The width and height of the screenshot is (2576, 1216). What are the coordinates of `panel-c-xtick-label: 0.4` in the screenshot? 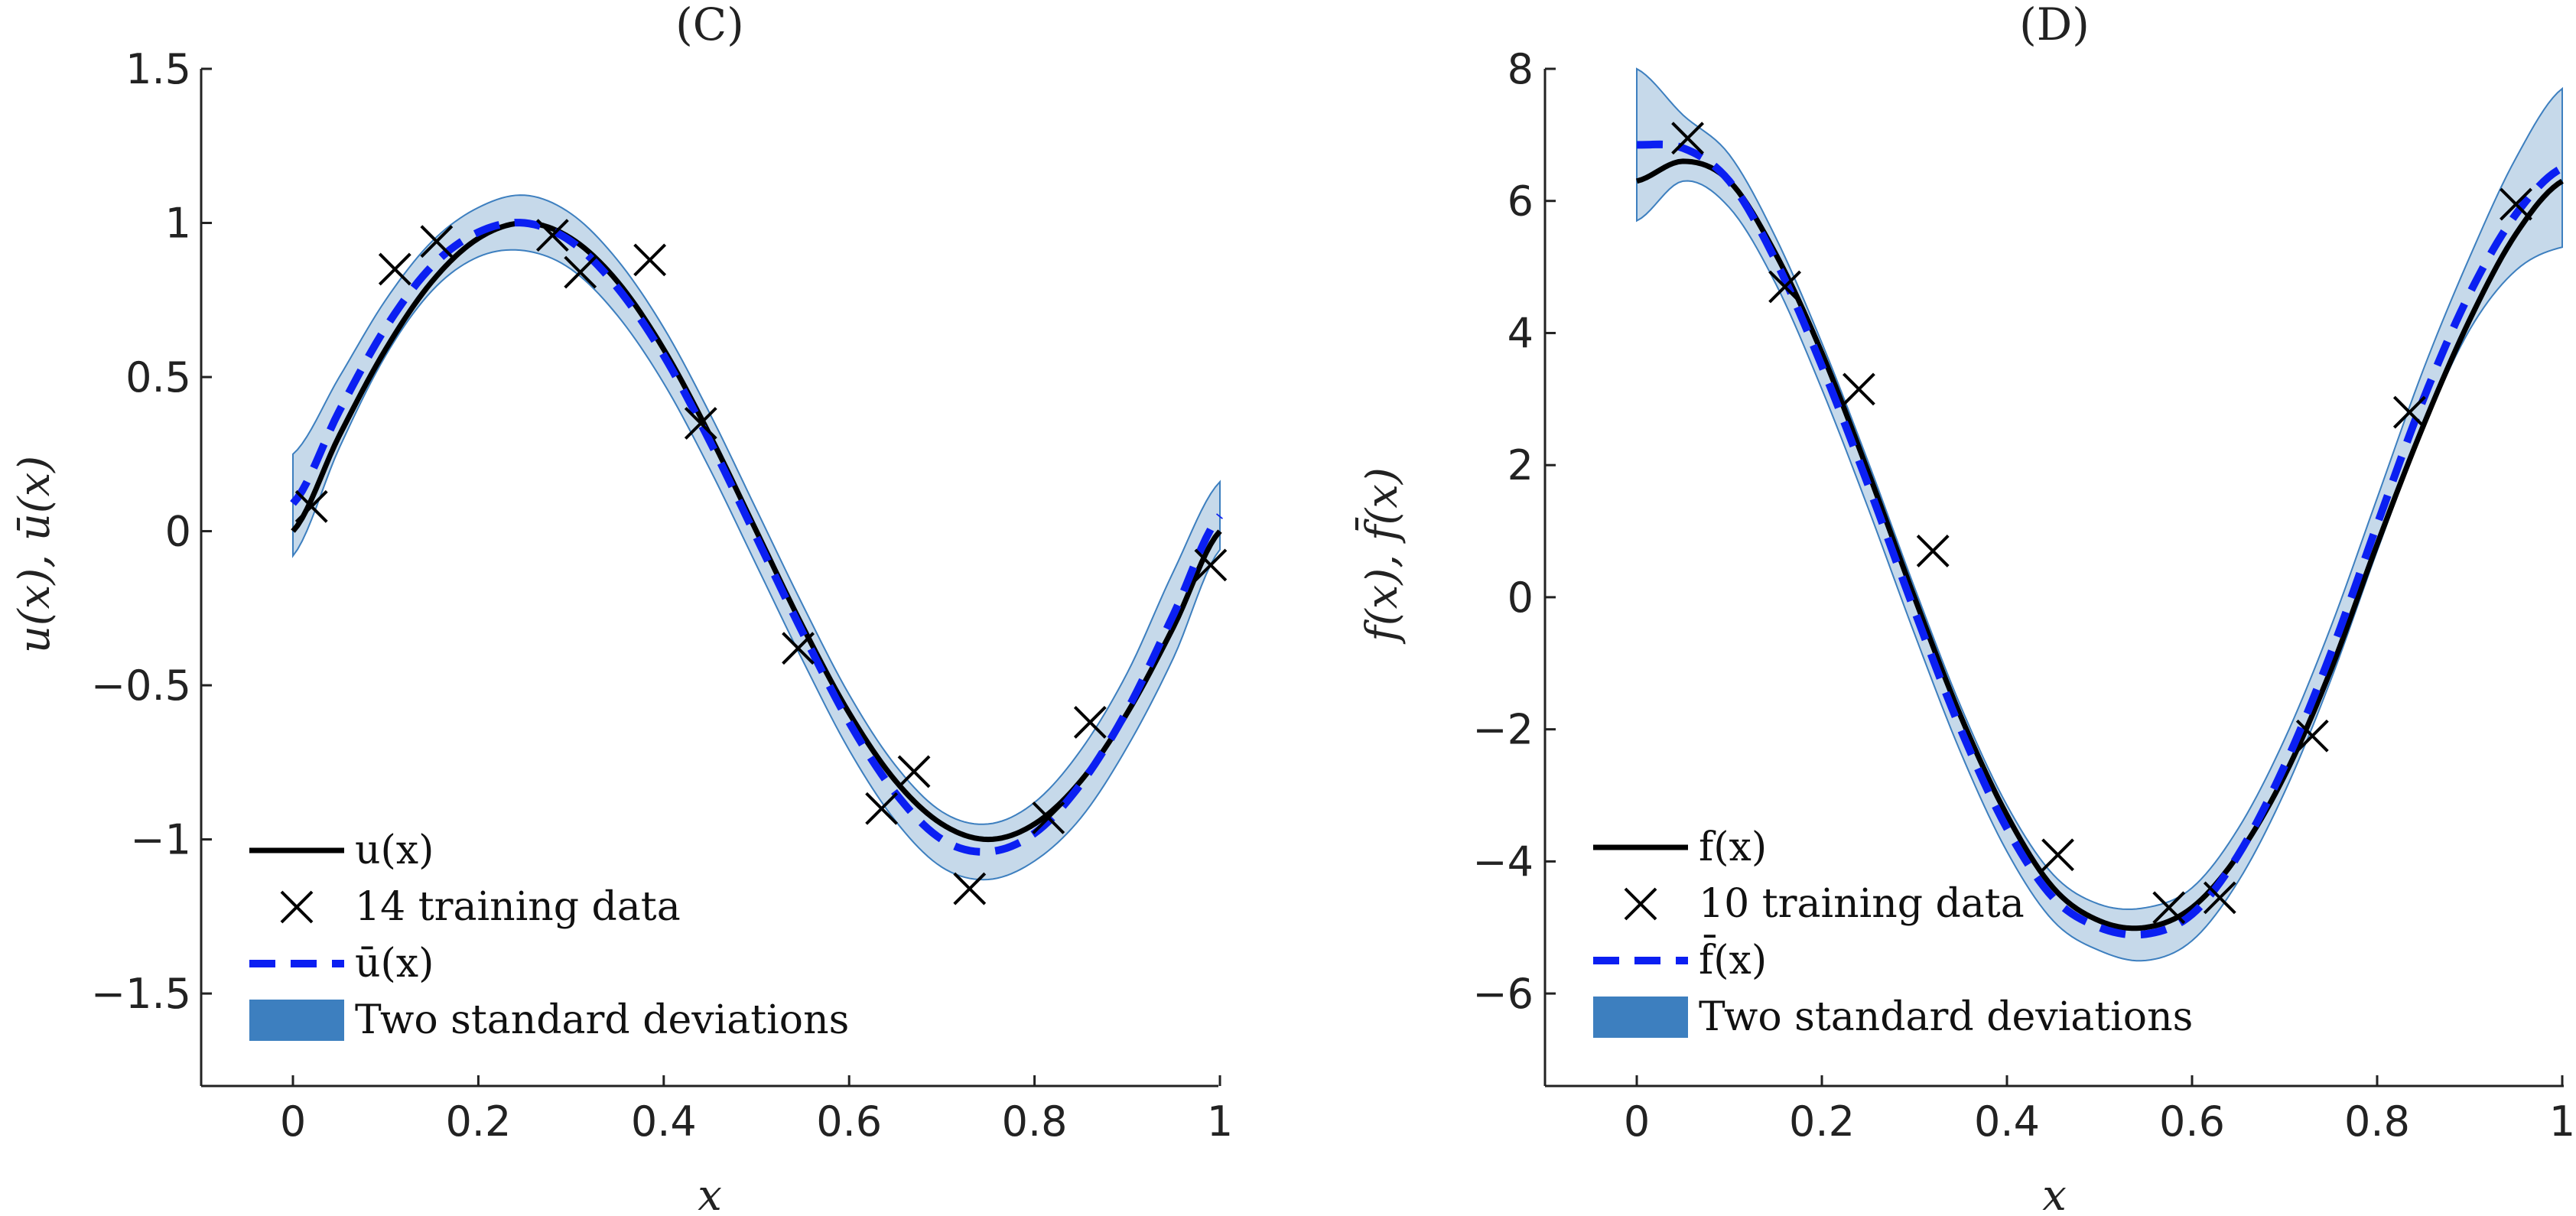 It's located at (664, 1121).